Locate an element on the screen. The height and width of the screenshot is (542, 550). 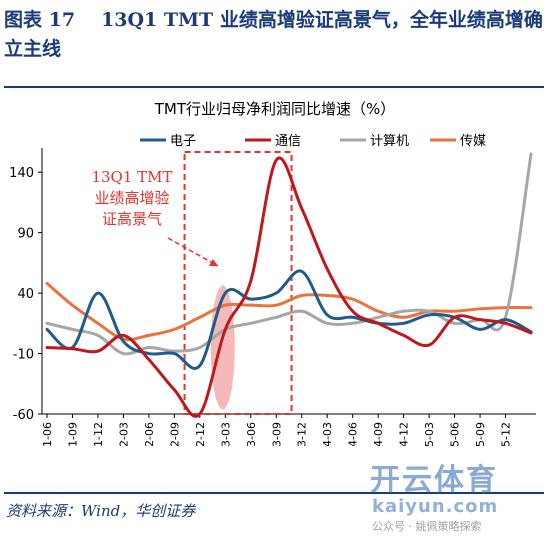
annotation-line-3: 证高景气 is located at coordinates (132, 219).